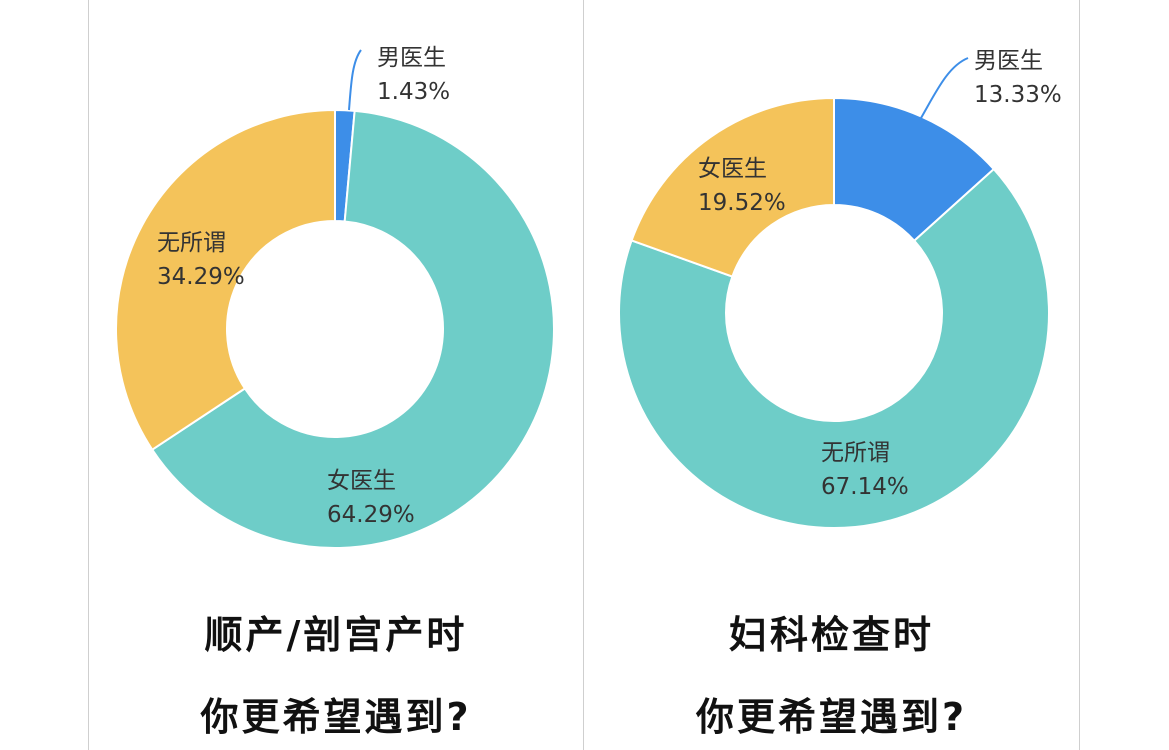 This screenshot has height=750, width=1169. Describe the element at coordinates (201, 277) in the screenshot. I see `slice-label-value: 34.29%` at that location.